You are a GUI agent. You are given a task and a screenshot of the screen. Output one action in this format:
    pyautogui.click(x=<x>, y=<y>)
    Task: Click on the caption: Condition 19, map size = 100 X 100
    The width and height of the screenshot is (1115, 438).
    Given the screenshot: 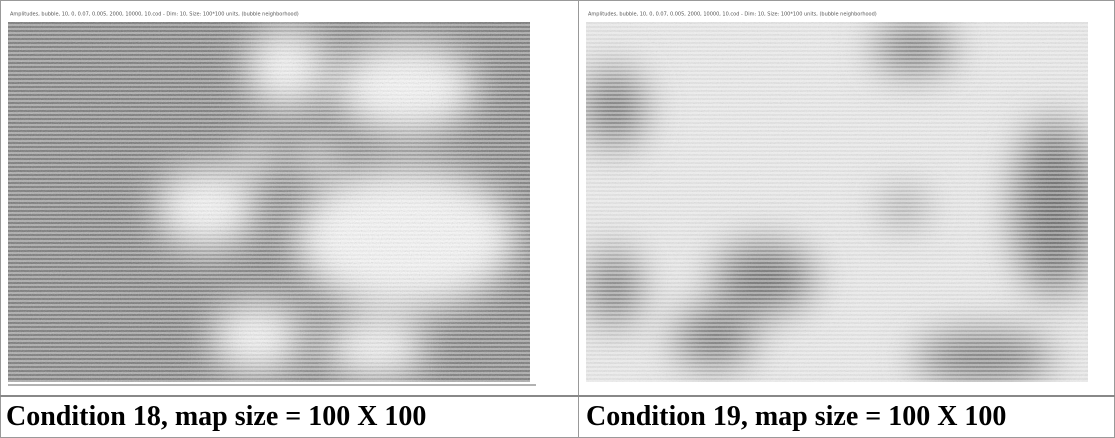 What is the action you would take?
    pyautogui.click(x=796, y=416)
    